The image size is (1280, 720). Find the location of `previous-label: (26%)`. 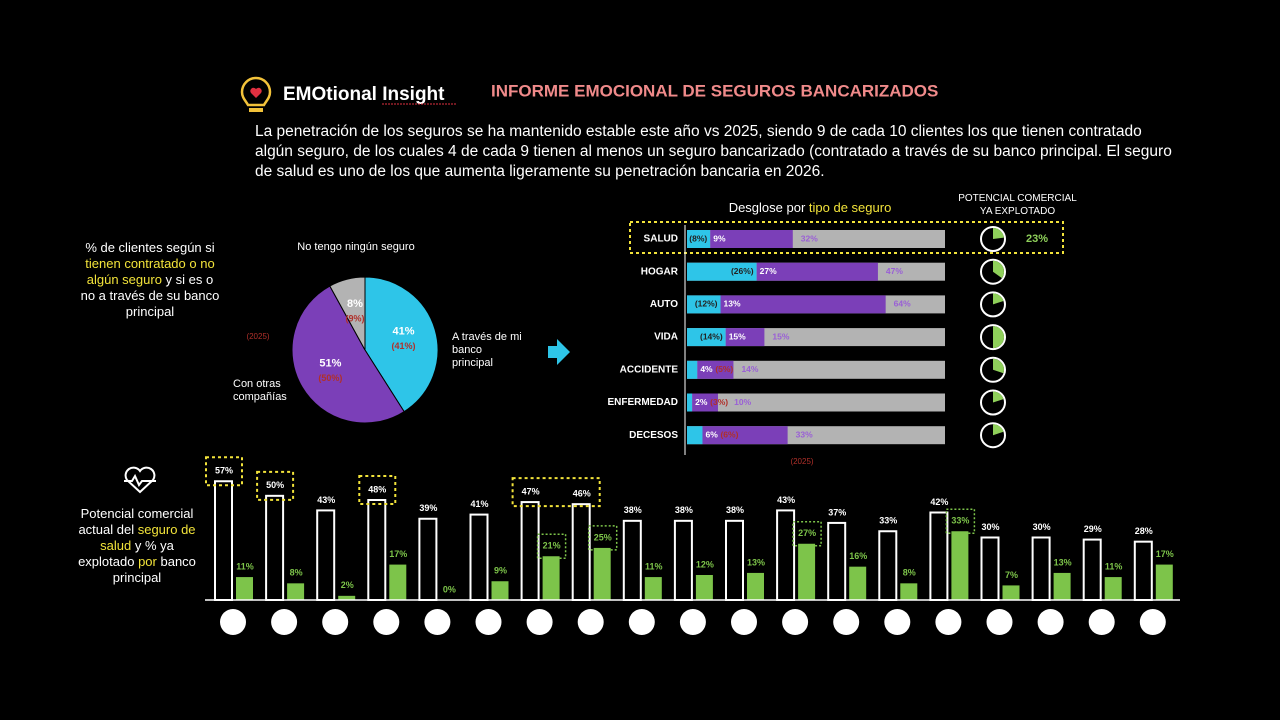

previous-label: (26%) is located at coordinates (742, 271).